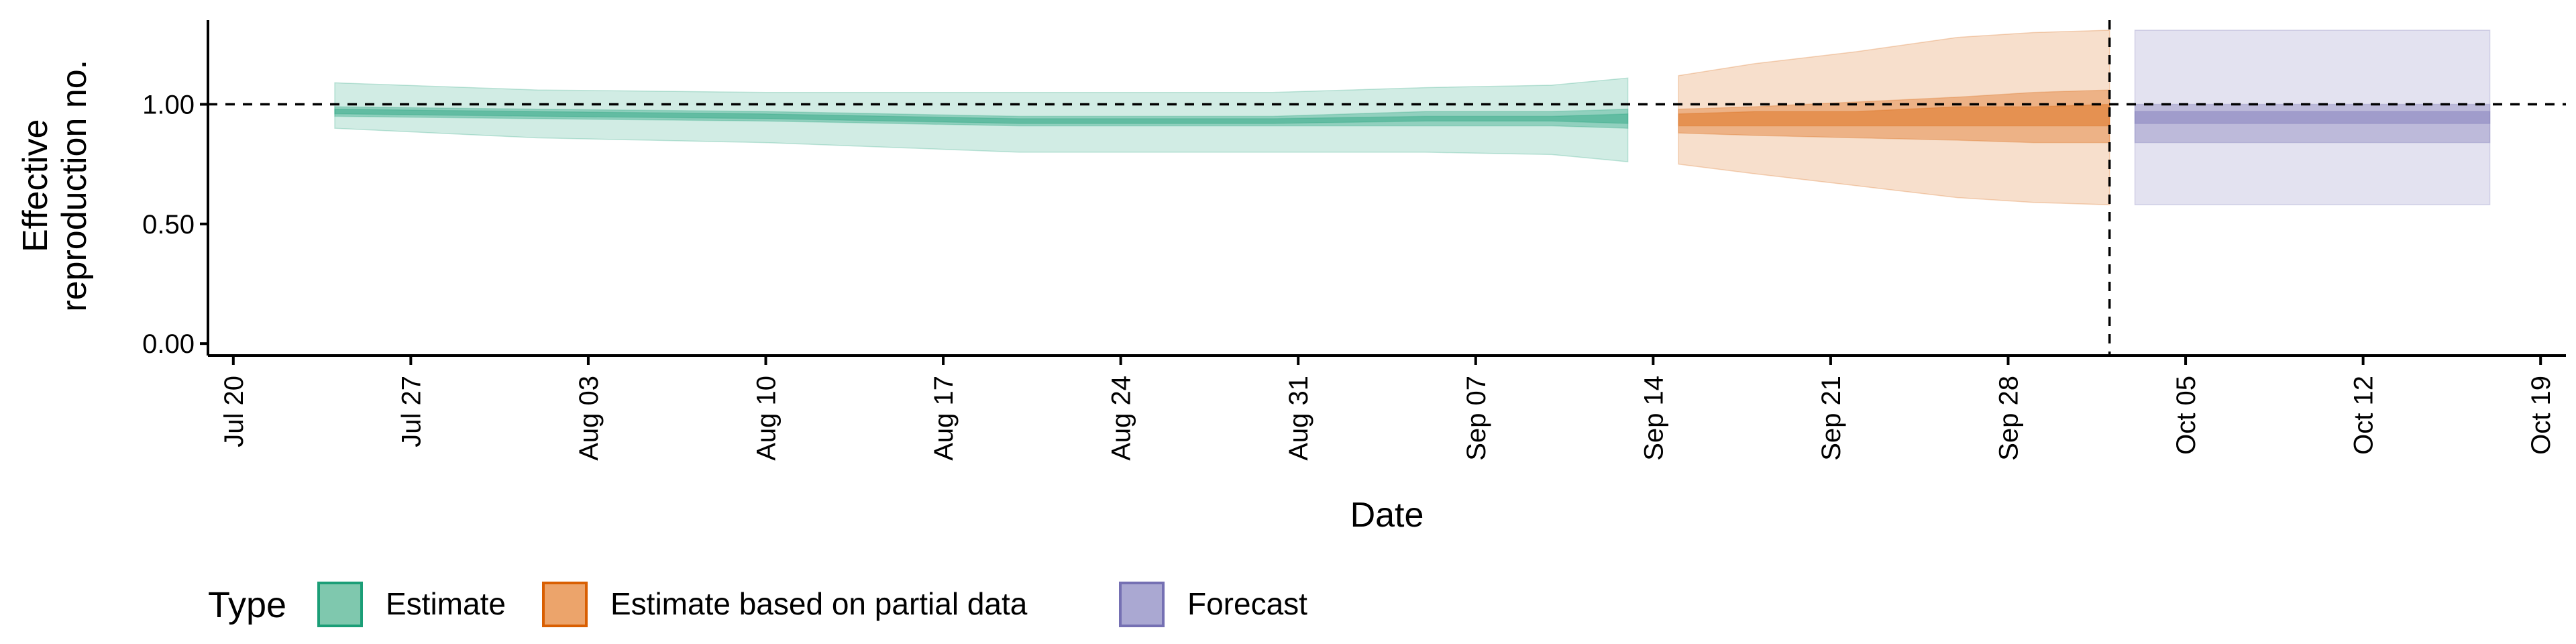  What do you see at coordinates (2364, 415) in the screenshot?
I see `x-tick-label: Oct 12` at bounding box center [2364, 415].